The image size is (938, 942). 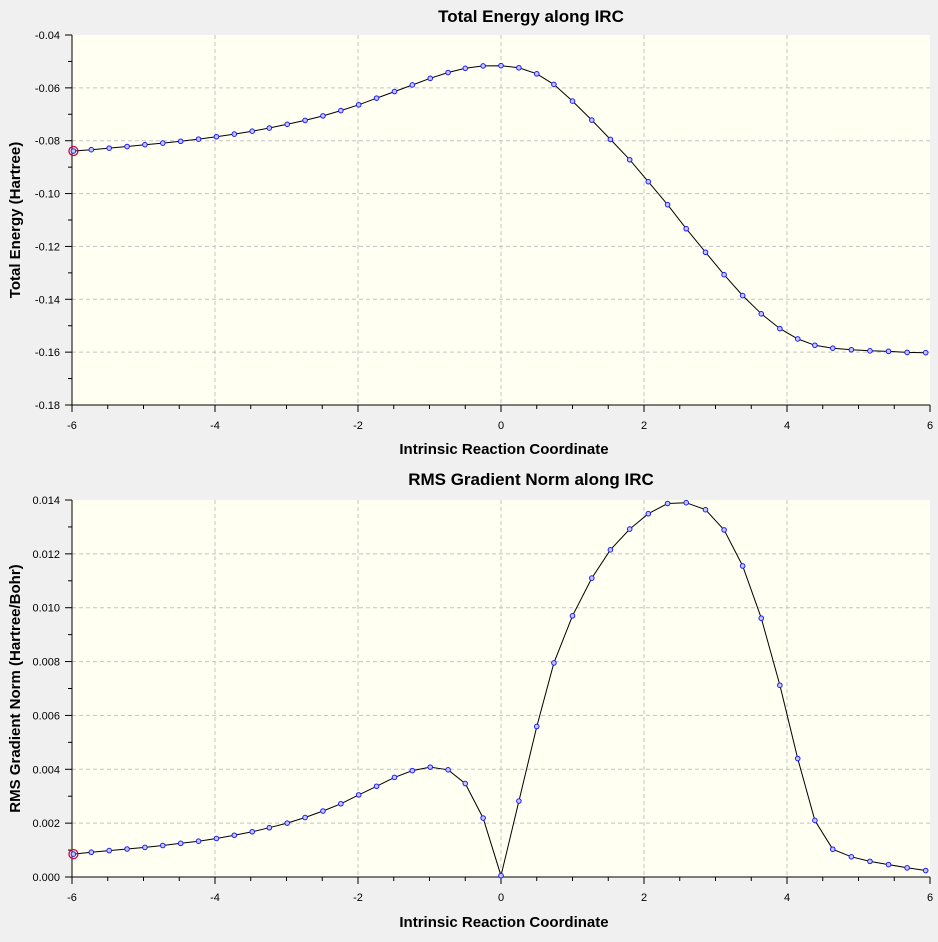 What do you see at coordinates (531, 479) in the screenshot?
I see `gradient-chart-title: RMS Gradient Norm along IRC` at bounding box center [531, 479].